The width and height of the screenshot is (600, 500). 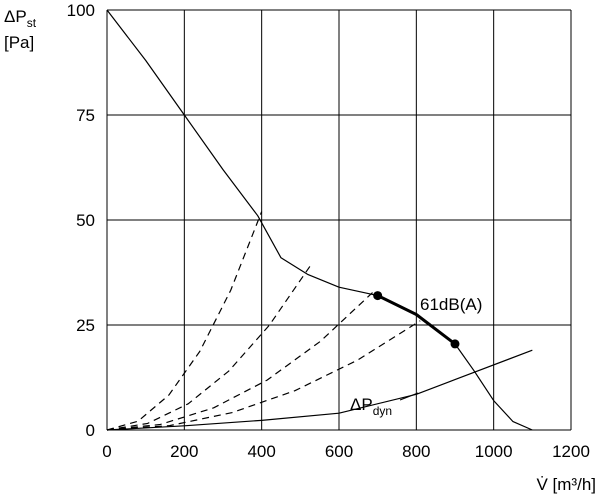 What do you see at coordinates (85, 220) in the screenshot?
I see `y-tick-label: 50` at bounding box center [85, 220].